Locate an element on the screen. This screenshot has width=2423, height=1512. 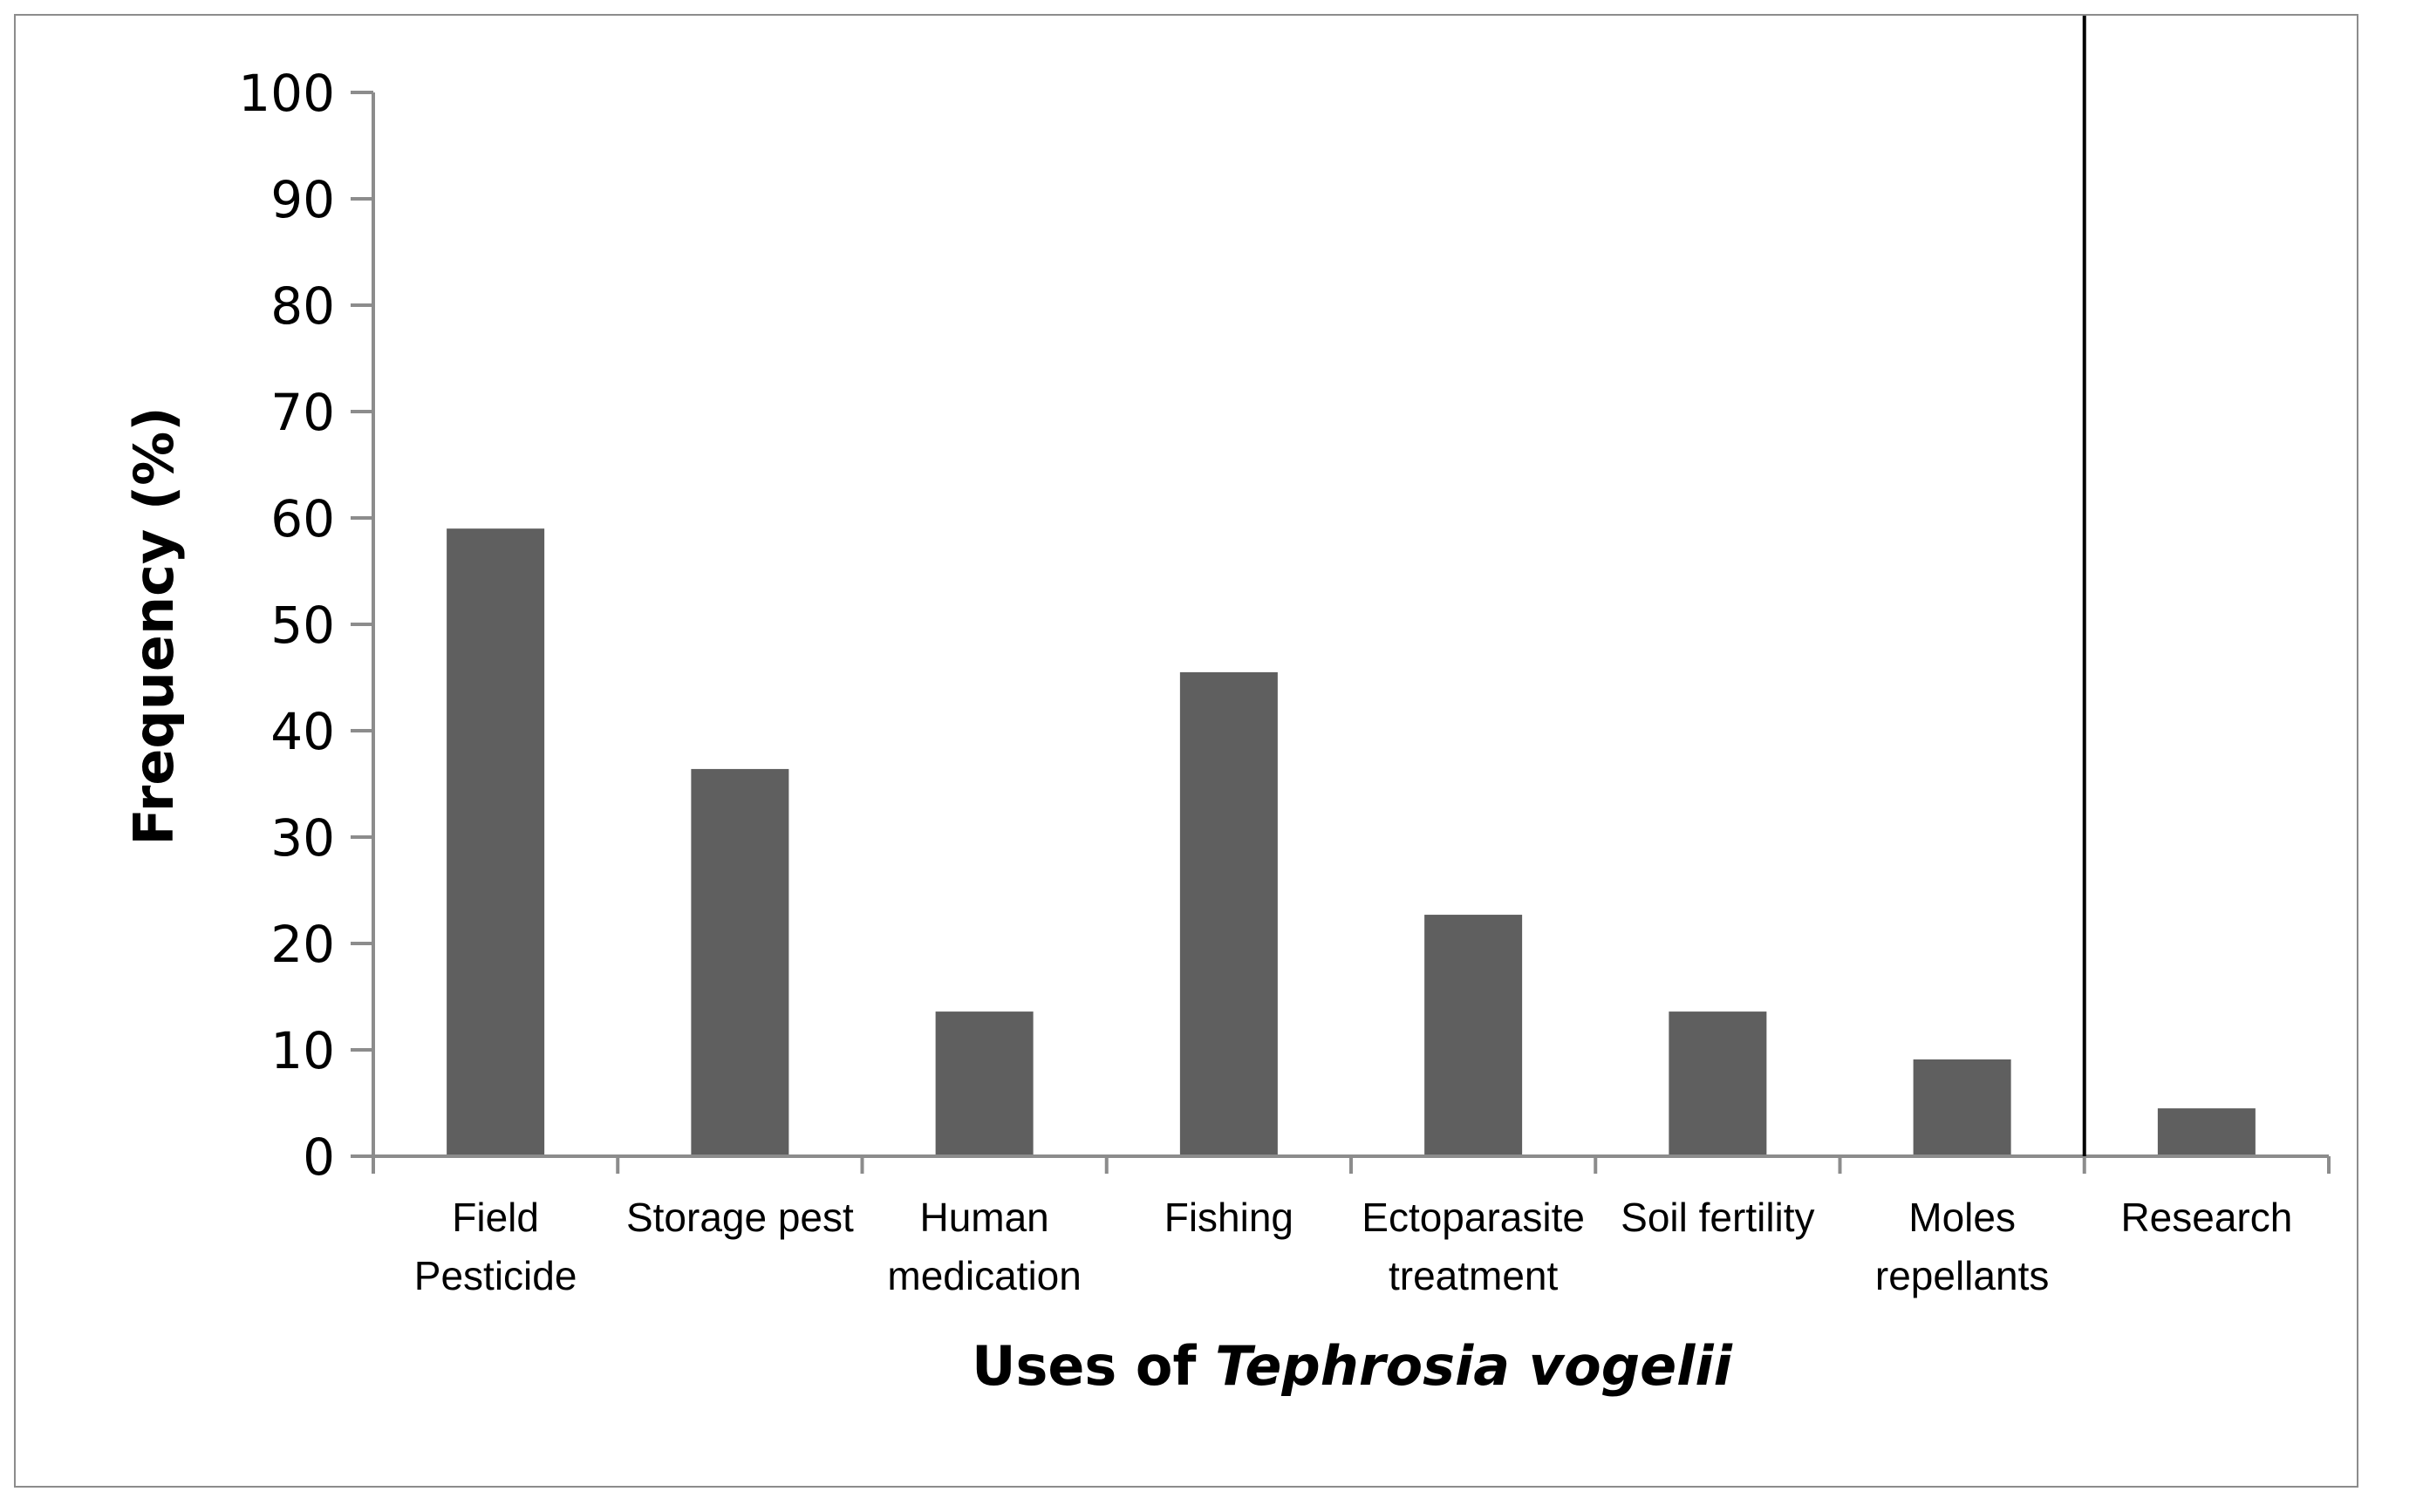
x-axis-title-species: Tephrosia vogelii is located at coordinates (1474, 1366).